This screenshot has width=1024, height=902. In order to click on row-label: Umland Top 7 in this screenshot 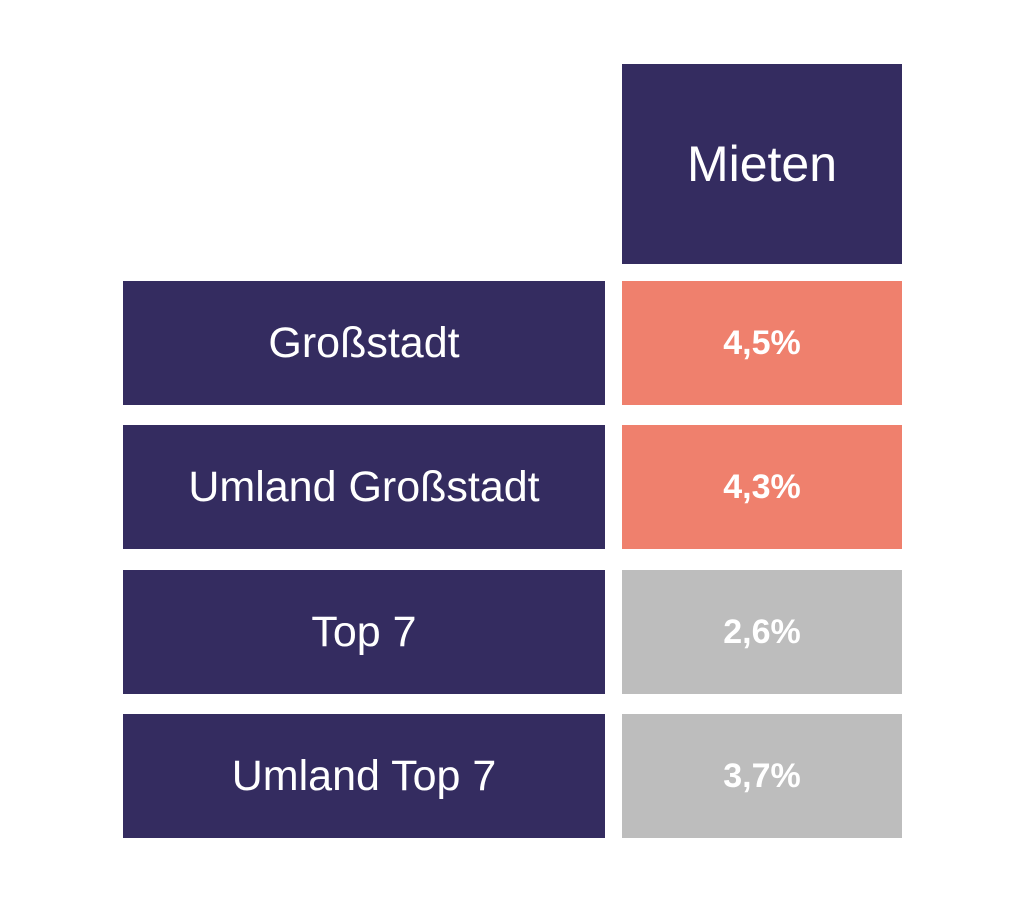, I will do `click(364, 776)`.